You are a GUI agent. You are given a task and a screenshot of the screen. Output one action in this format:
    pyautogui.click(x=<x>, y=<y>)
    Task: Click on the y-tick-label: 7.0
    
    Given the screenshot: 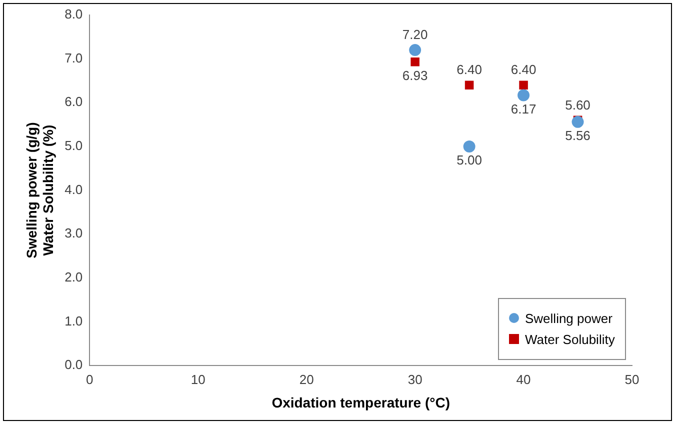 What is the action you would take?
    pyautogui.click(x=73, y=58)
    